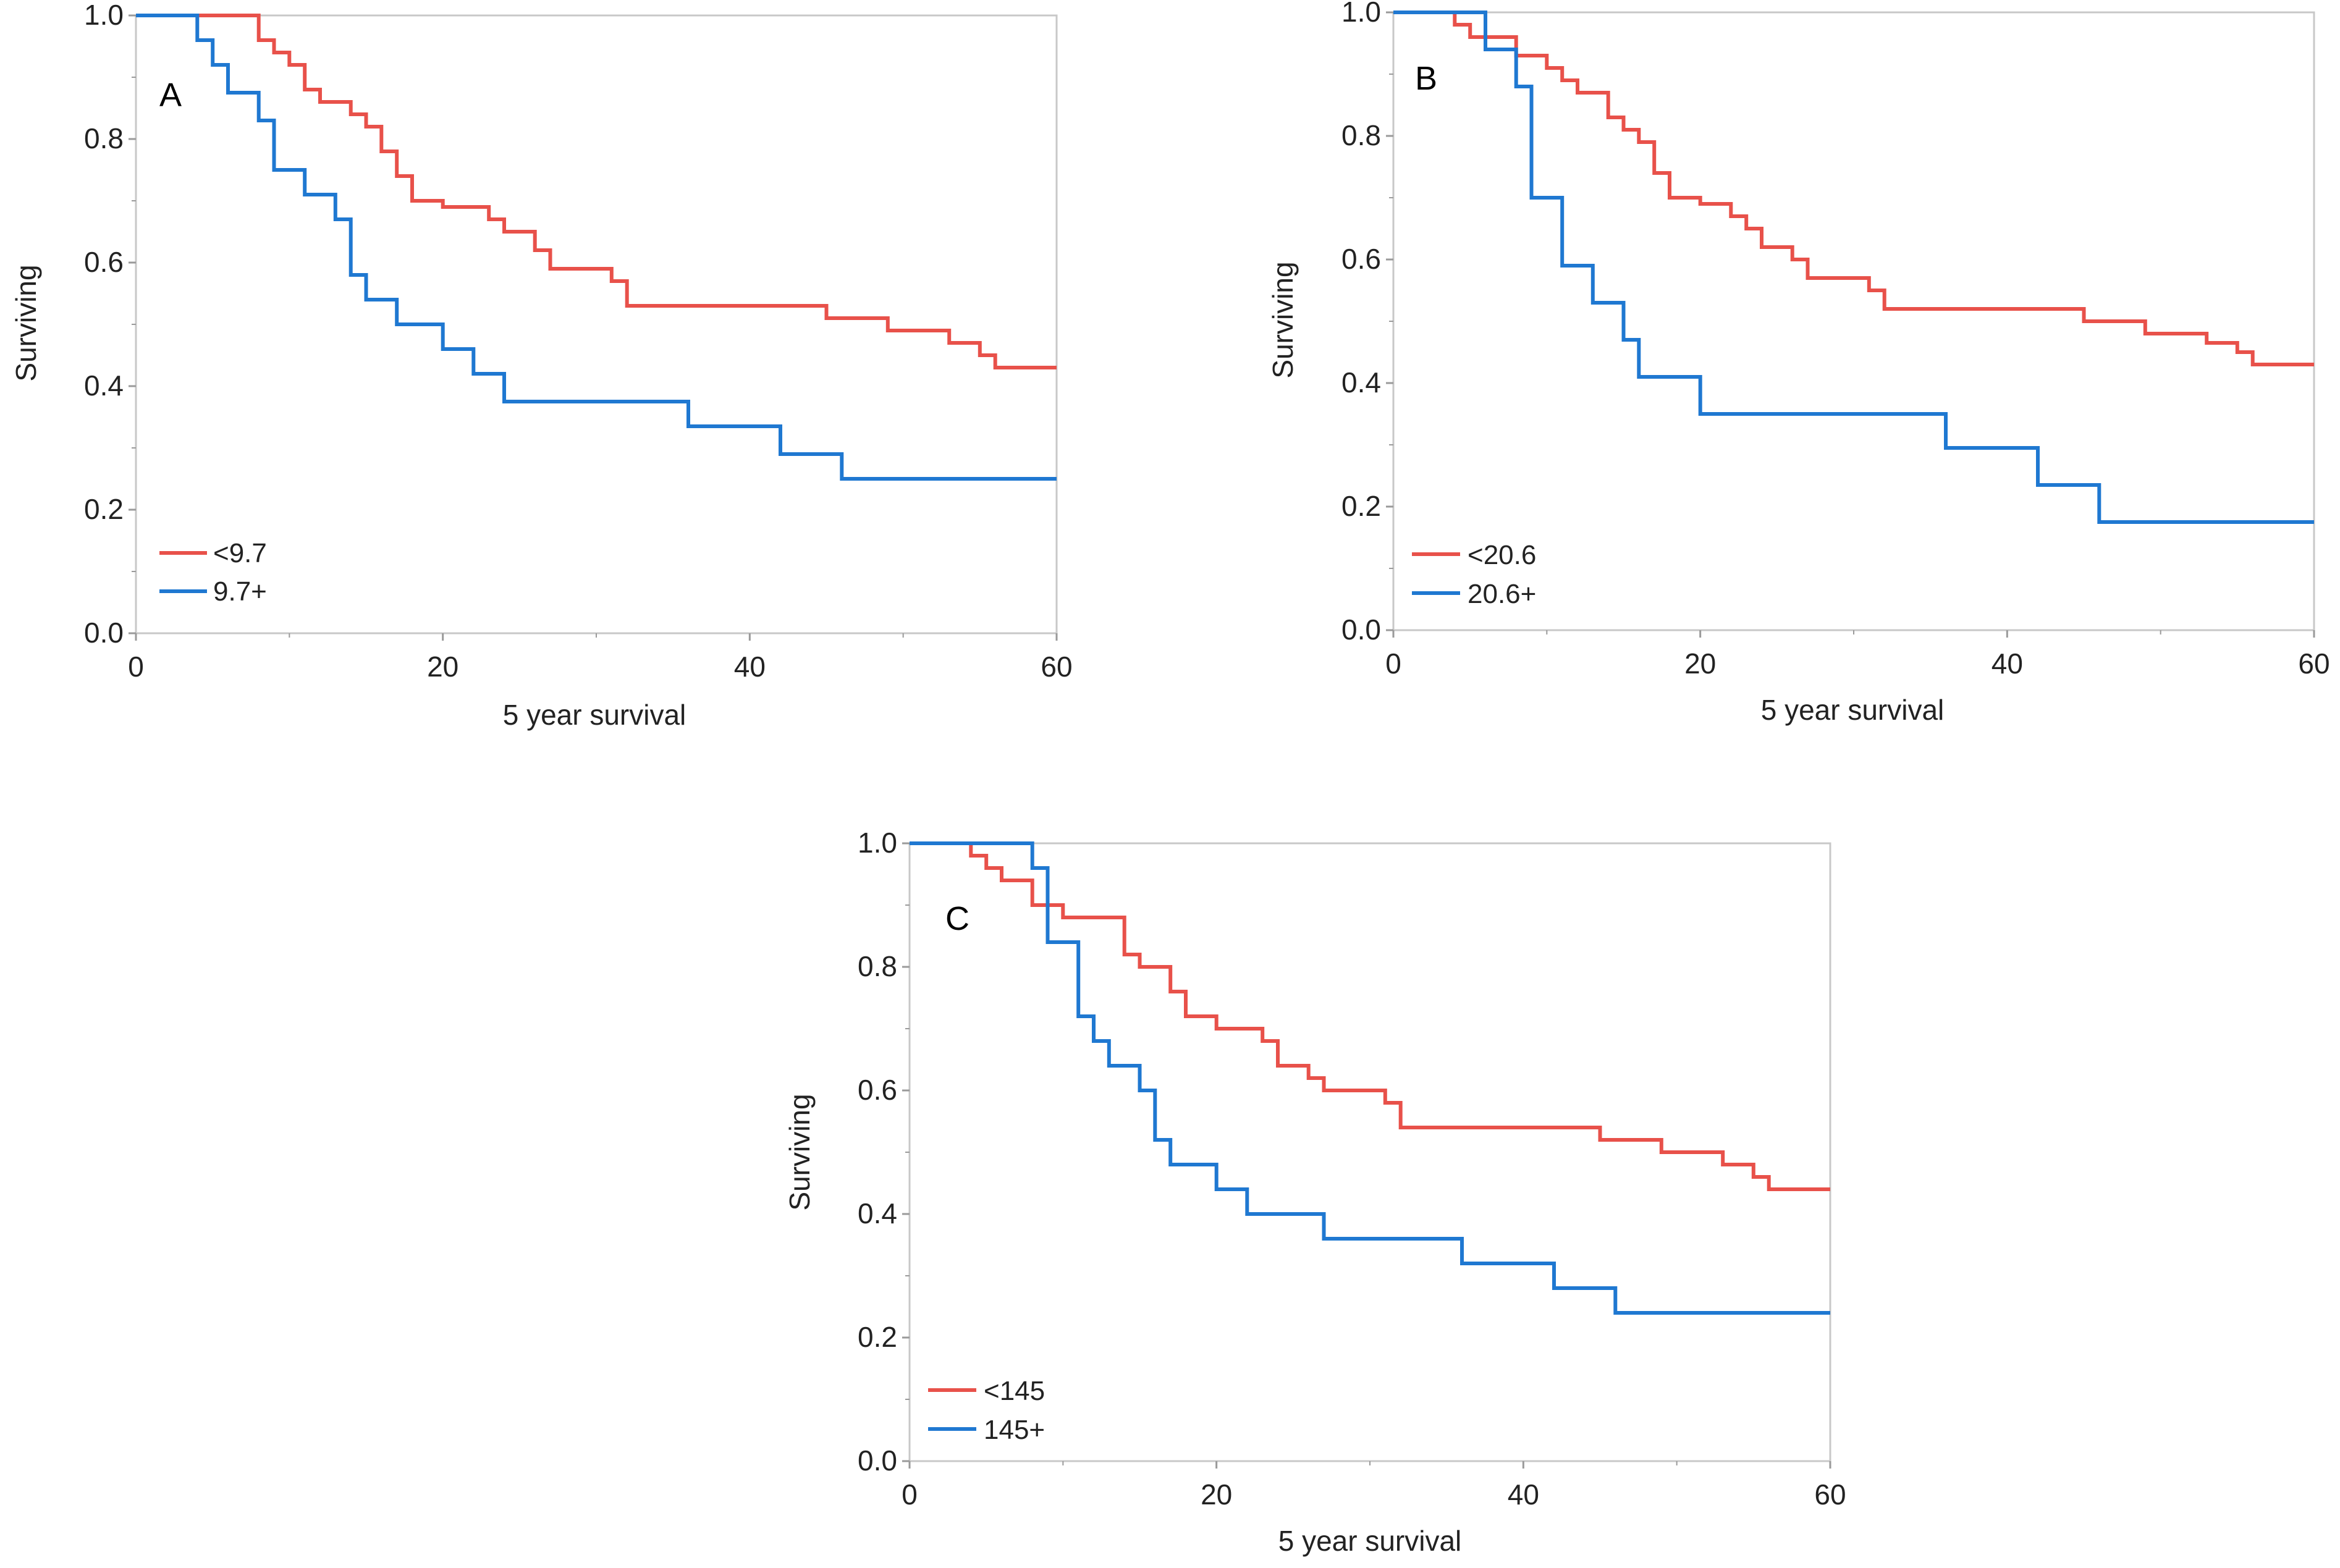 Image resolution: width=2340 pixels, height=1568 pixels. I want to click on panel-label-a: A, so click(170, 95).